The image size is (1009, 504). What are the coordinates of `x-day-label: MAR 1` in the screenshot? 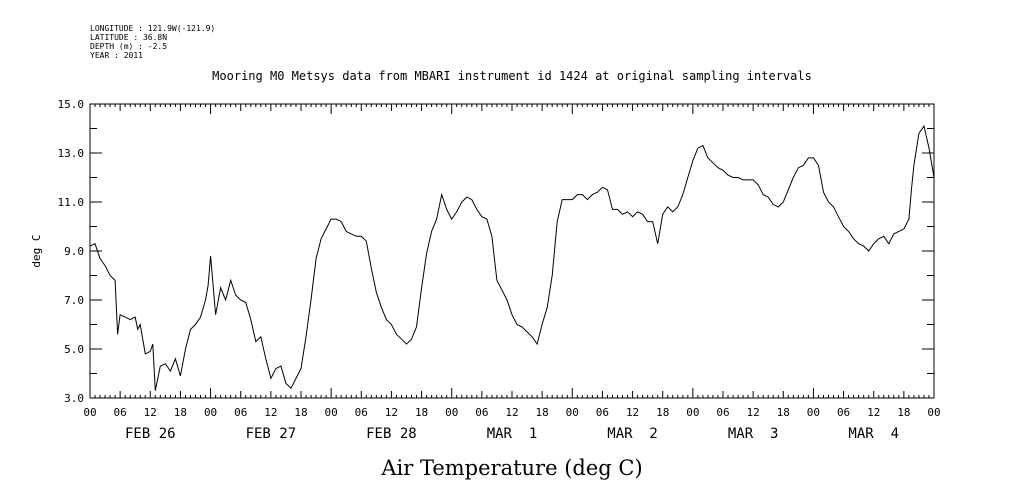 It's located at (512, 434).